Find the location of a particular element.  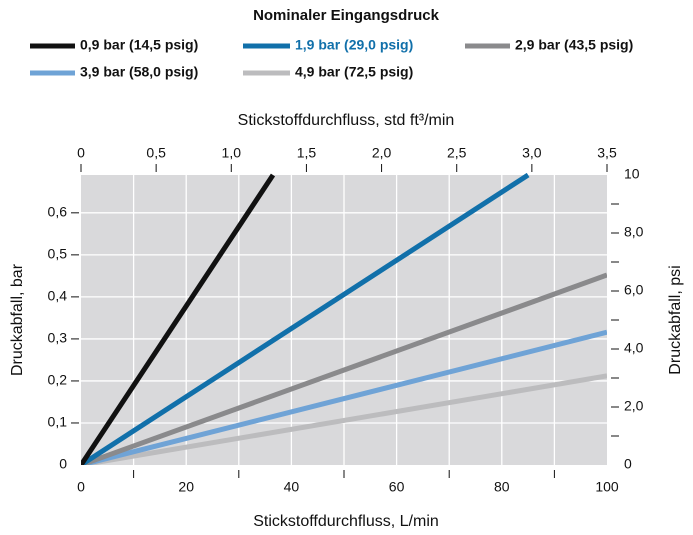

y-tick-label: 0,1 is located at coordinates (58, 422).